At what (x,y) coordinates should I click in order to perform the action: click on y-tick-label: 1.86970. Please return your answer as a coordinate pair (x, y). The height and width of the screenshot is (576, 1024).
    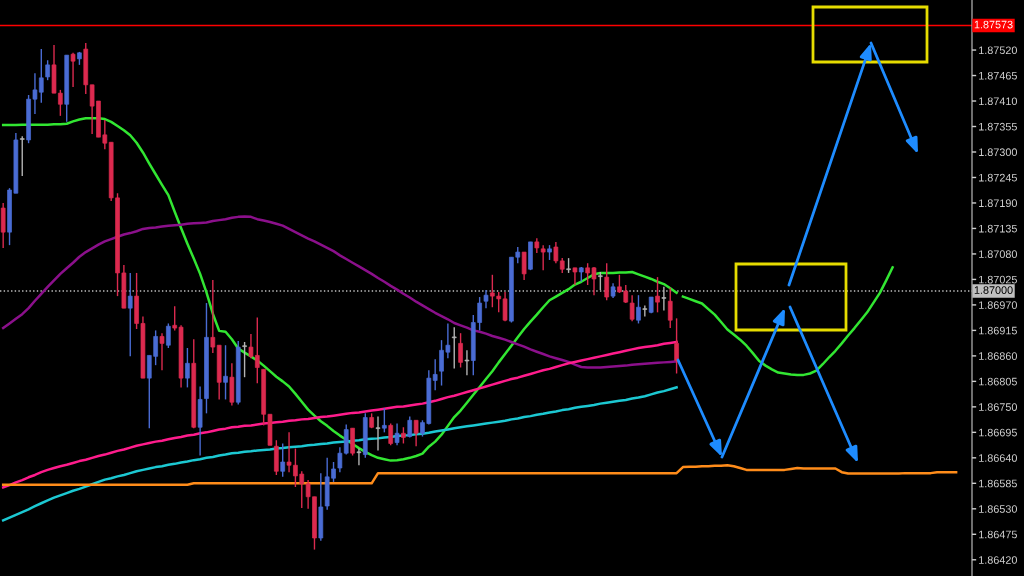
    Looking at the image, I should click on (998, 305).